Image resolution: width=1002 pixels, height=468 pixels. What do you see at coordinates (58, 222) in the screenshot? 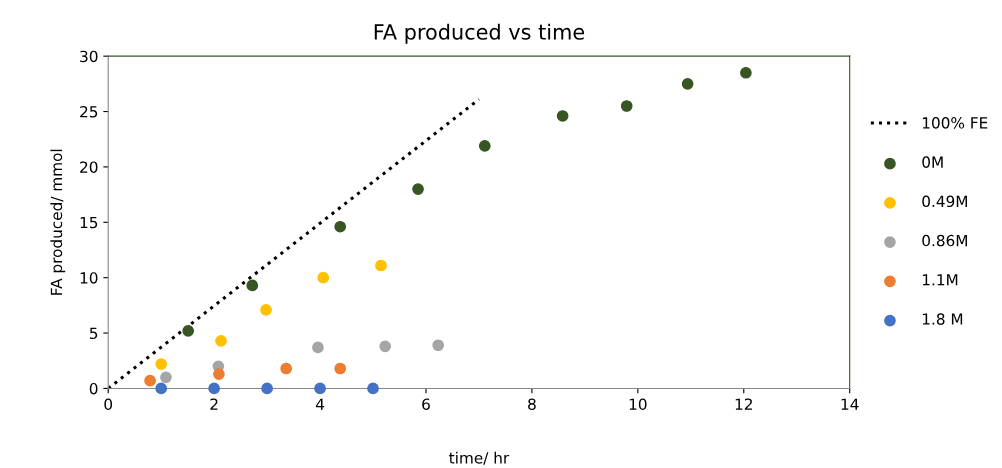
I see `y-axis-title: FA produced/ mmol` at bounding box center [58, 222].